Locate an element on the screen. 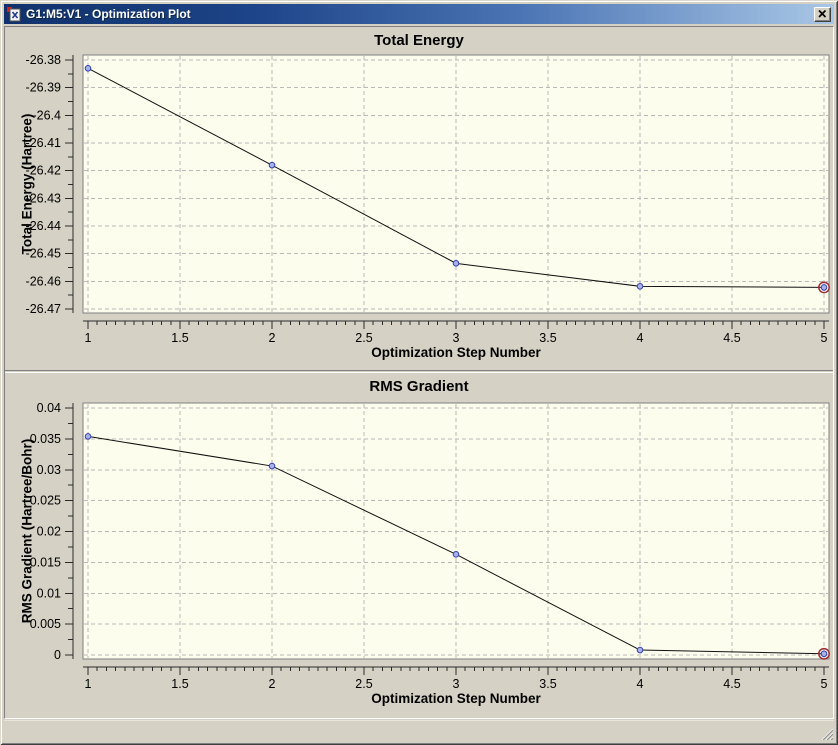 This screenshot has height=745, width=838. panel-separator is located at coordinates (419, 371).